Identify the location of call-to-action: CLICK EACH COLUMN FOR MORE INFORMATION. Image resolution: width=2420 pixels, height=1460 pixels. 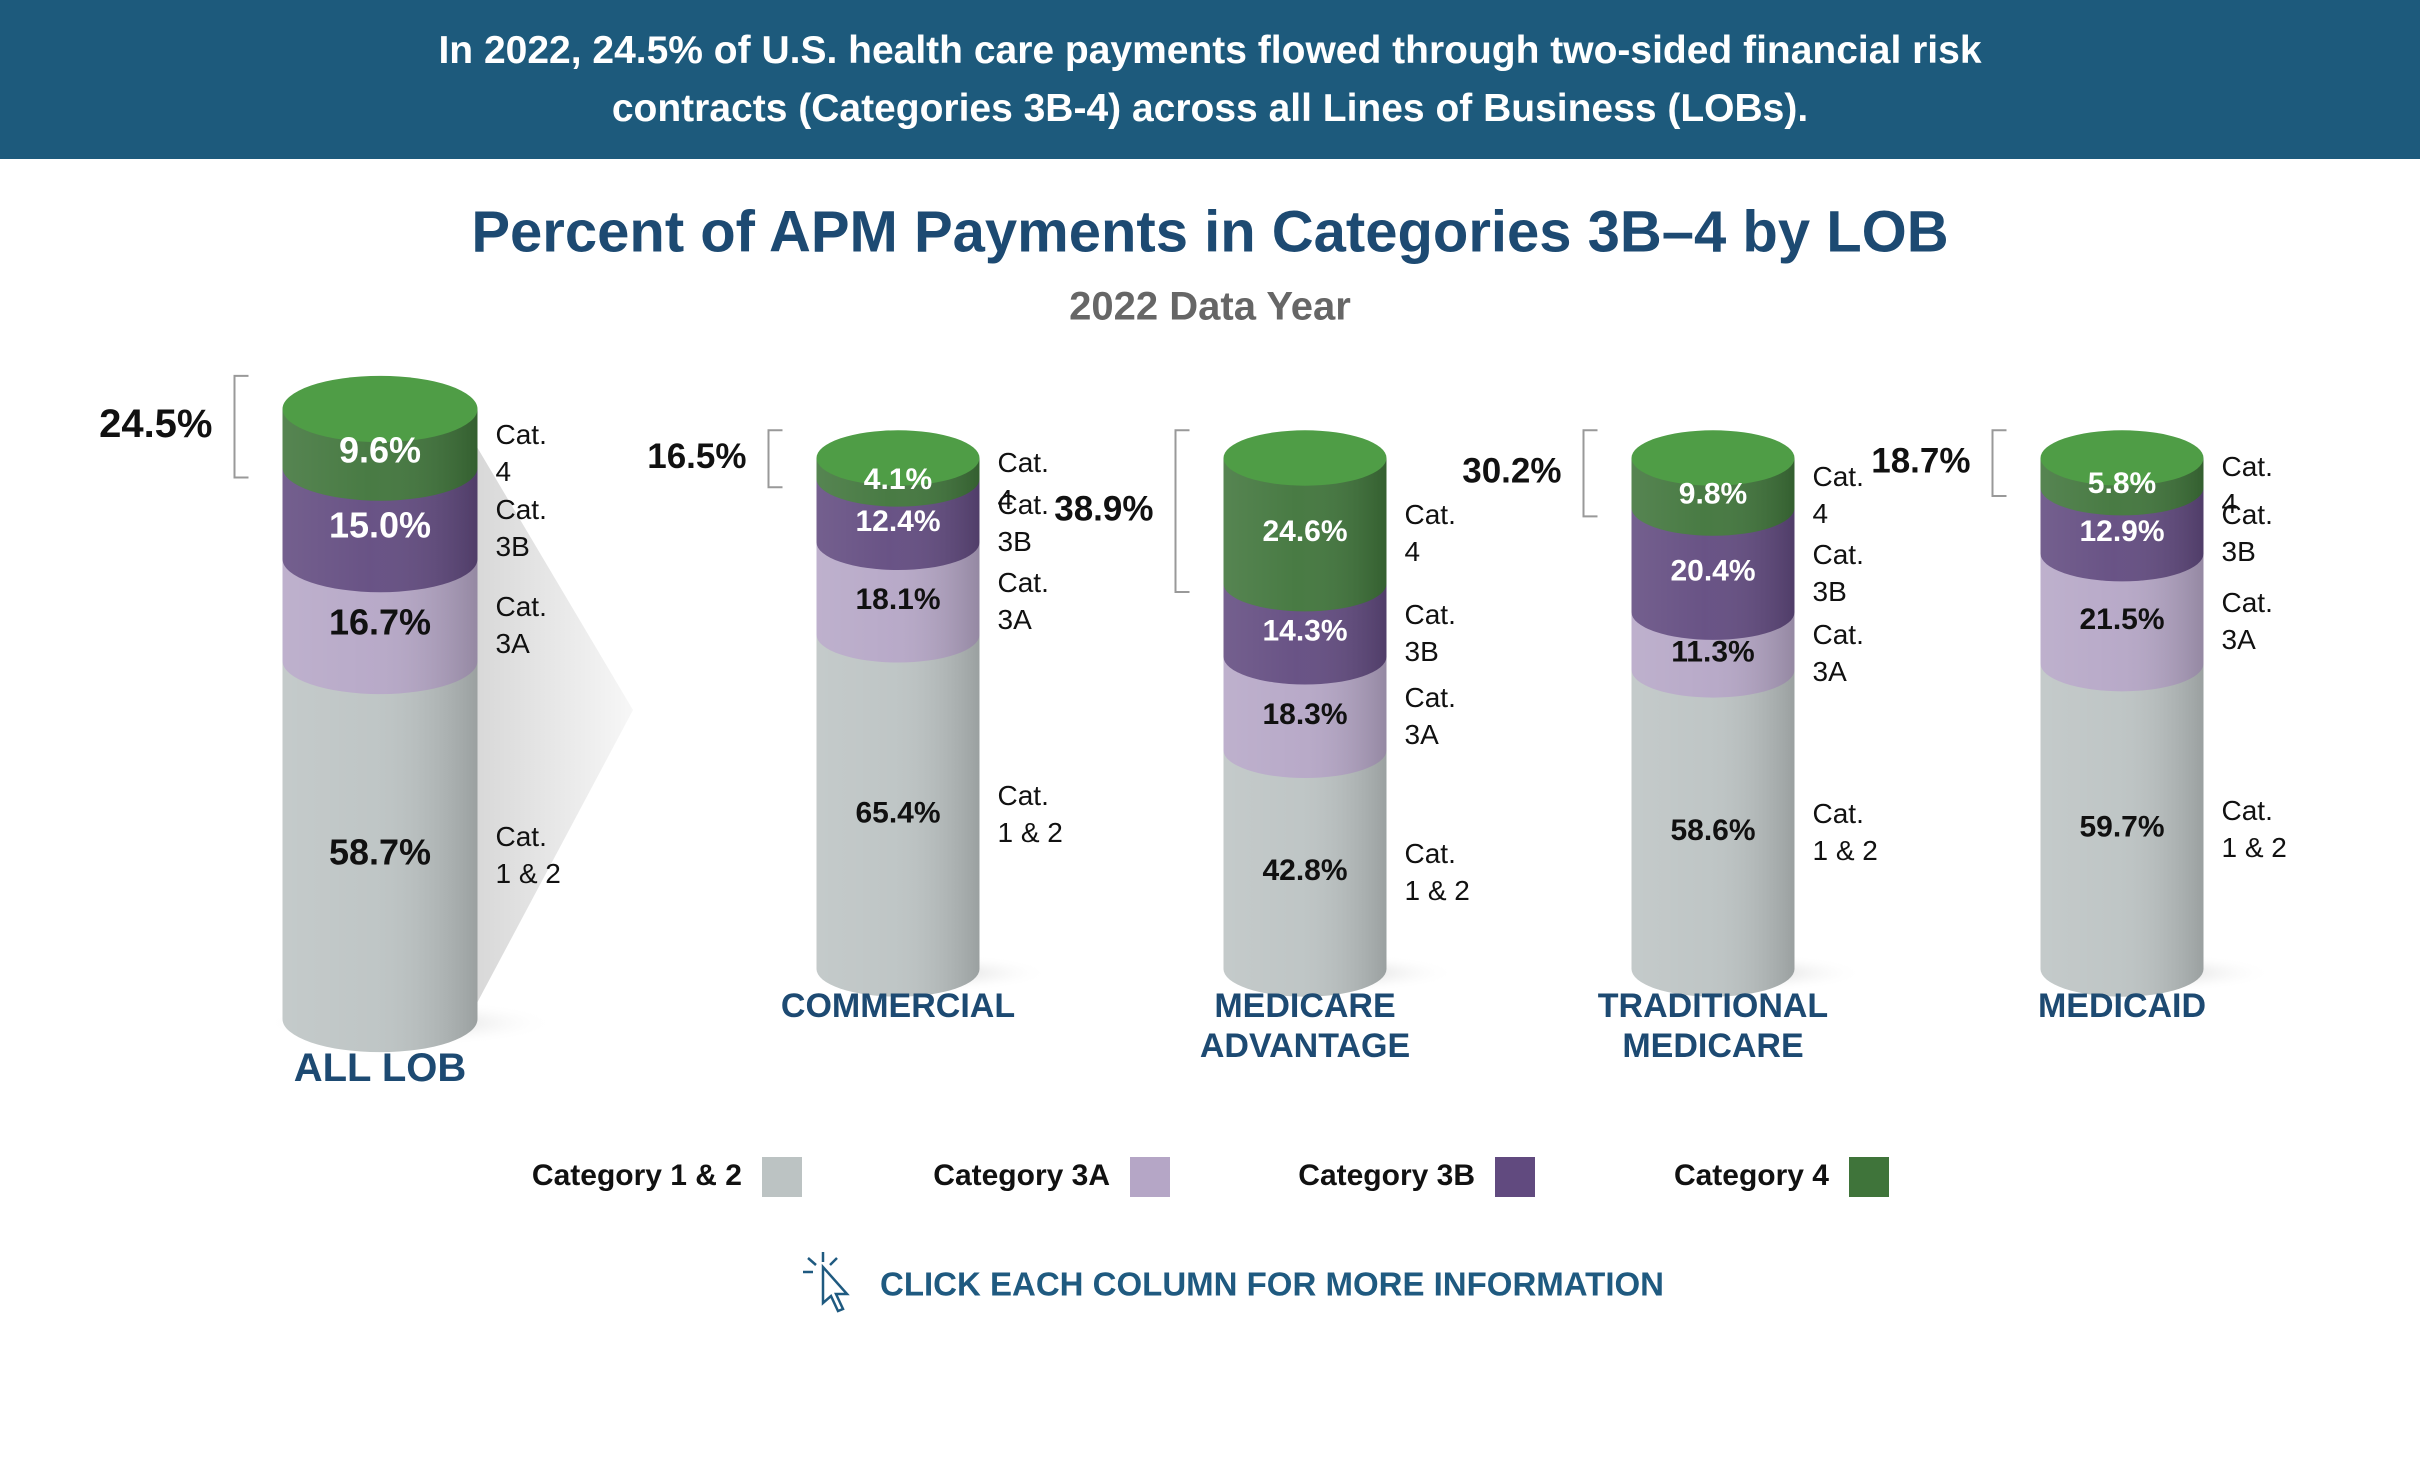
(1272, 1284).